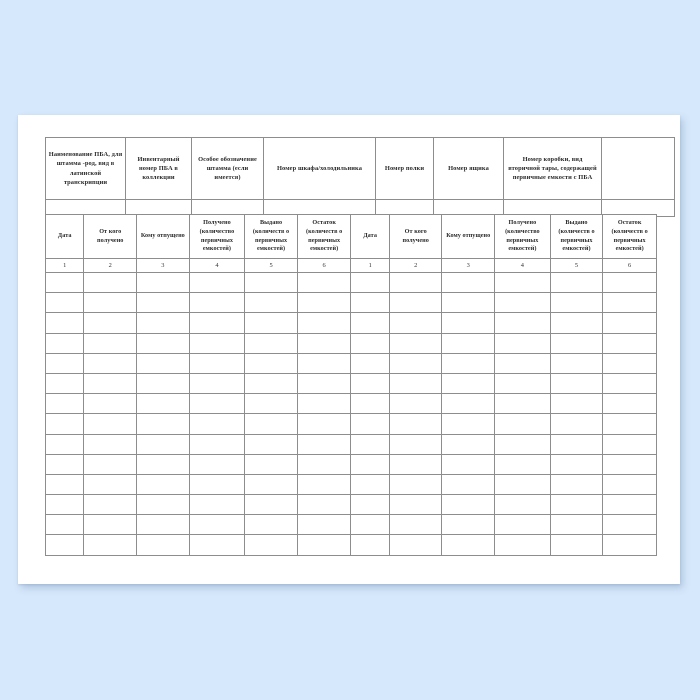 The image size is (700, 700). I want to click on entry-cell-drawer-number, so click(468, 208).